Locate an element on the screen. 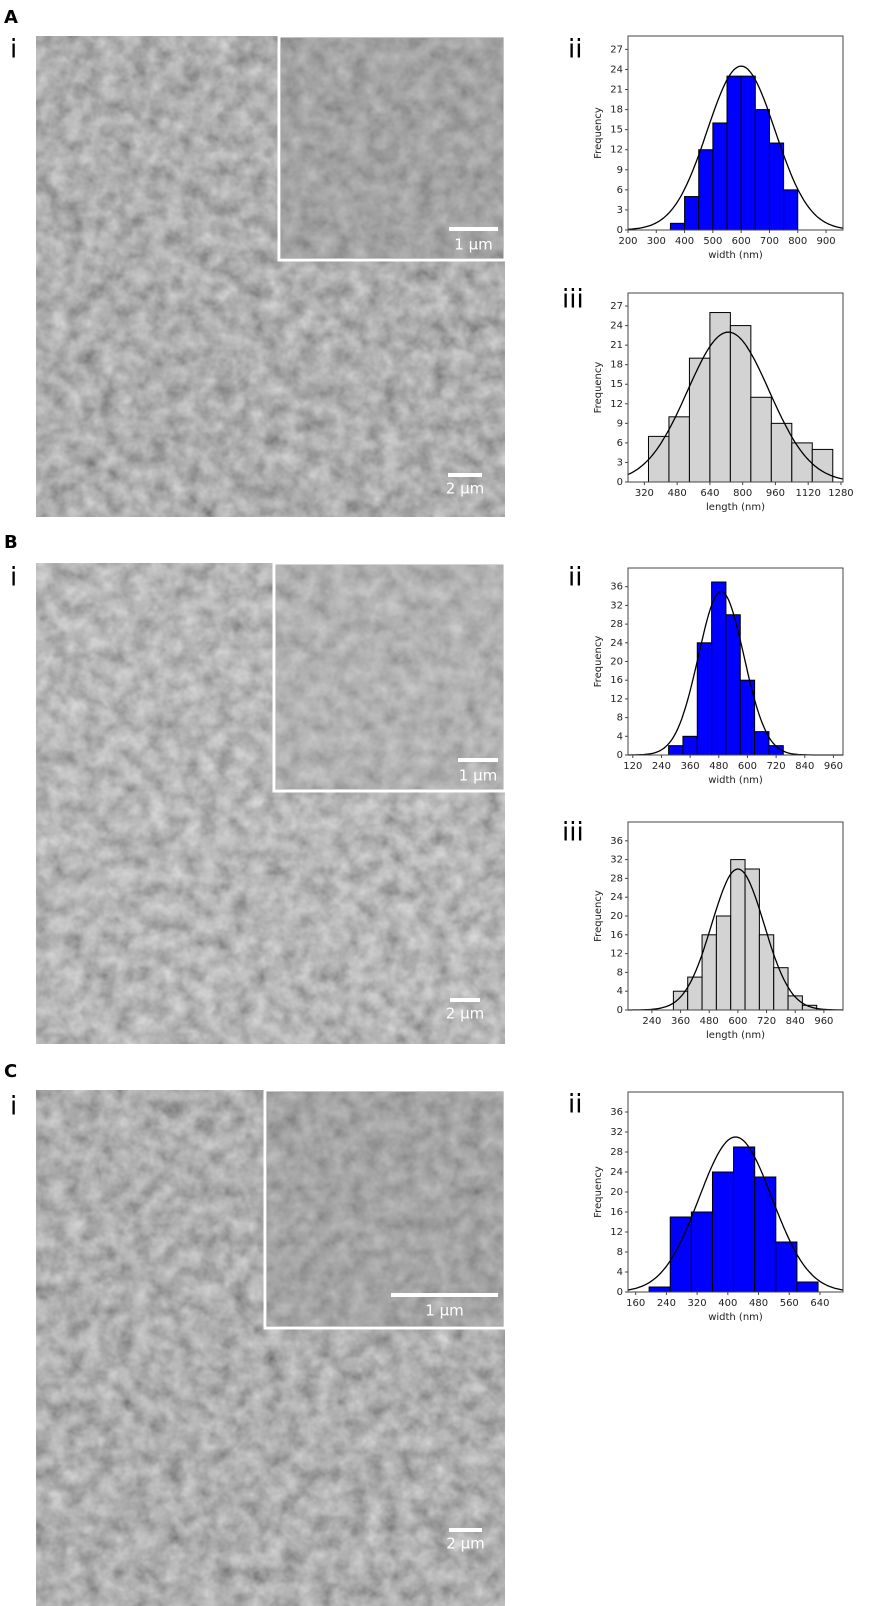 This screenshot has height=1606, width=872. y-tick-label: 20 is located at coordinates (616, 1192).